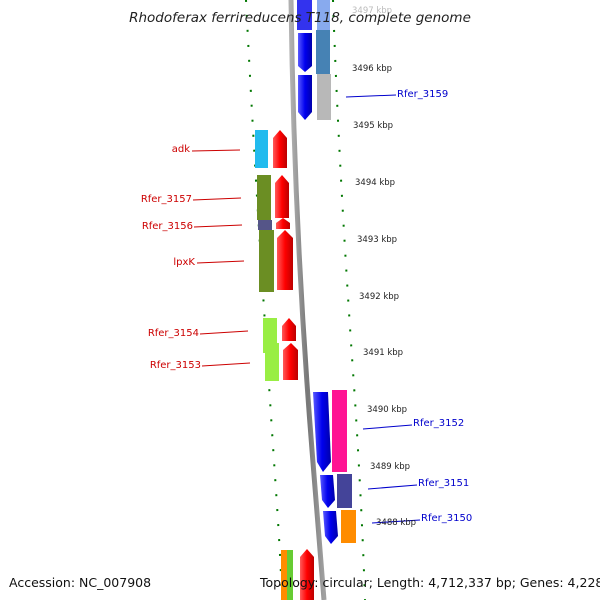 This screenshot has width=600, height=600. What do you see at coordinates (180, 149) in the screenshot?
I see `gene-label-adk: adk` at bounding box center [180, 149].